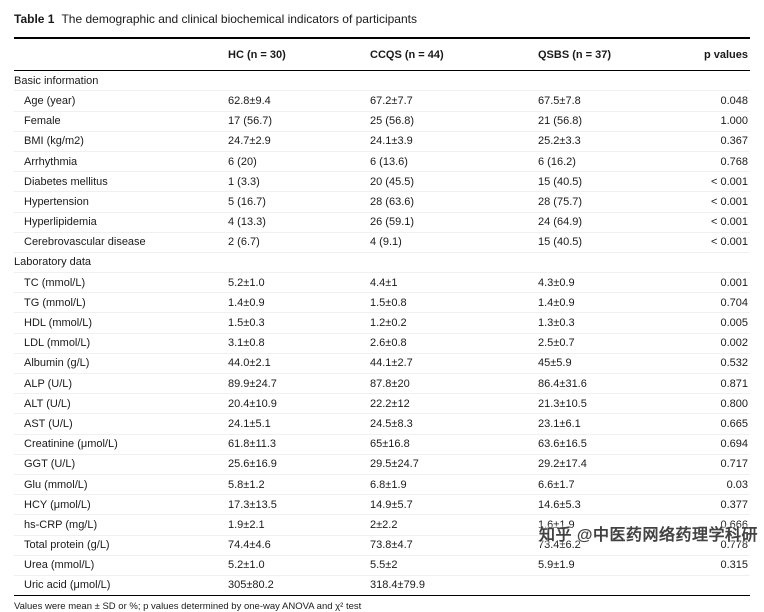 The height and width of the screenshot is (612, 764). What do you see at coordinates (391, 423) in the screenshot?
I see `cell-ccqs: 24.5±8.3` at bounding box center [391, 423].